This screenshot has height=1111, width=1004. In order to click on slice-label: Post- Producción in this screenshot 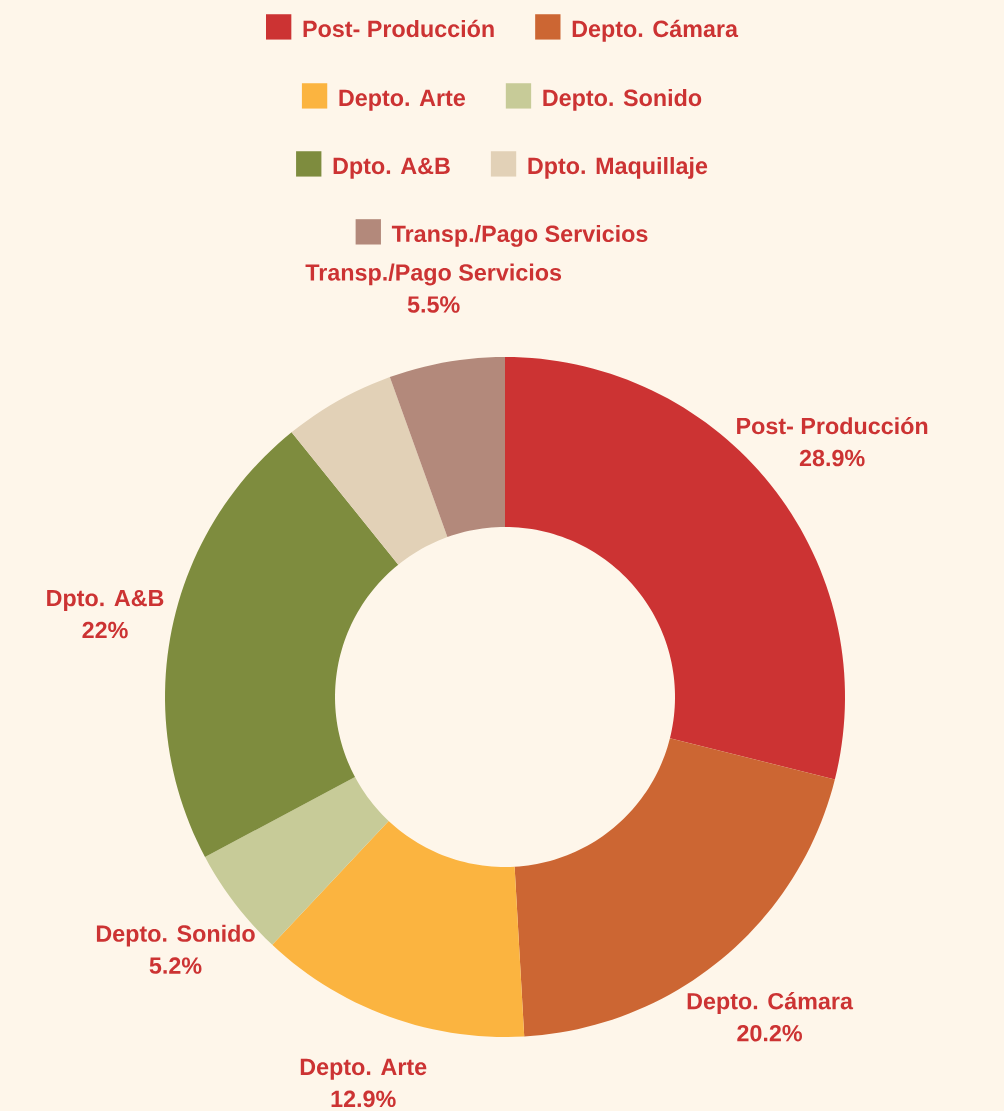, I will do `click(832, 425)`.